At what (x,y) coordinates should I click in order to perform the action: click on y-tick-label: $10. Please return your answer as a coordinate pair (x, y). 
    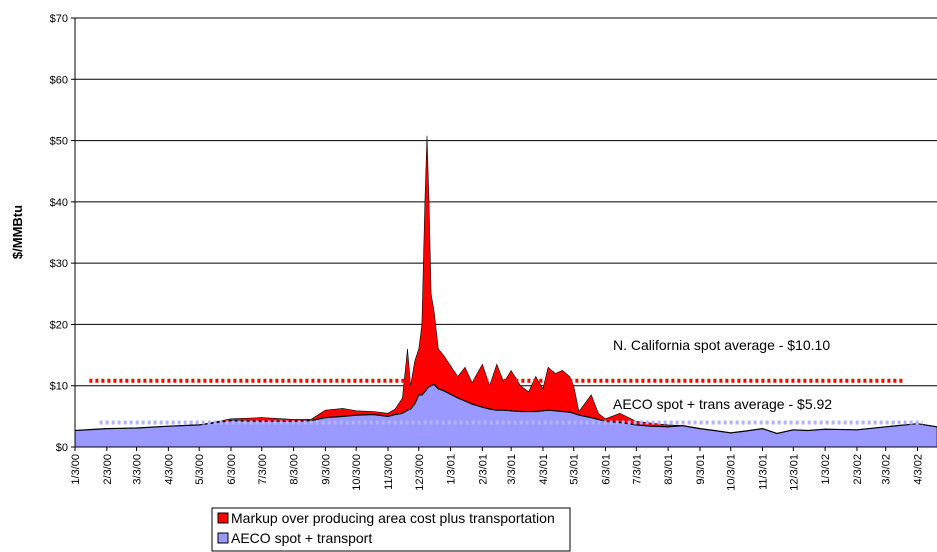
    Looking at the image, I should click on (59, 387).